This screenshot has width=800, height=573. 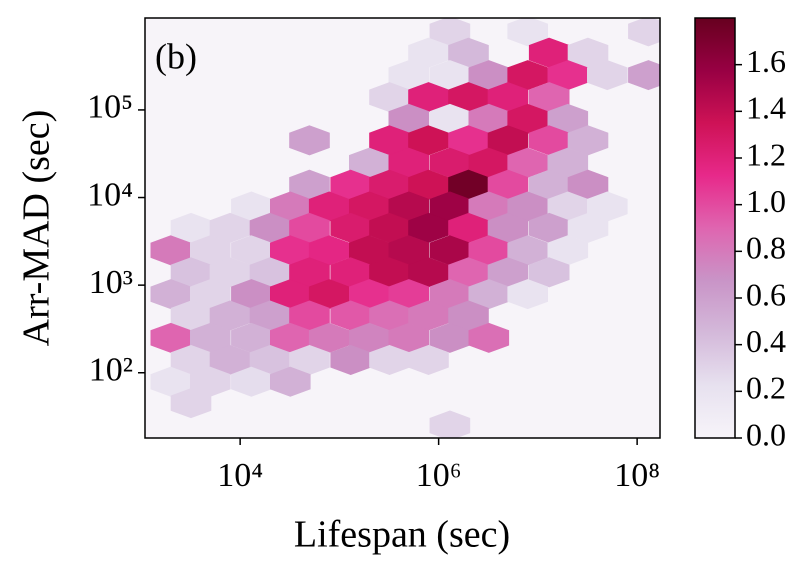 What do you see at coordinates (637, 475) in the screenshot?
I see `x-tick-label: 10⁸` at bounding box center [637, 475].